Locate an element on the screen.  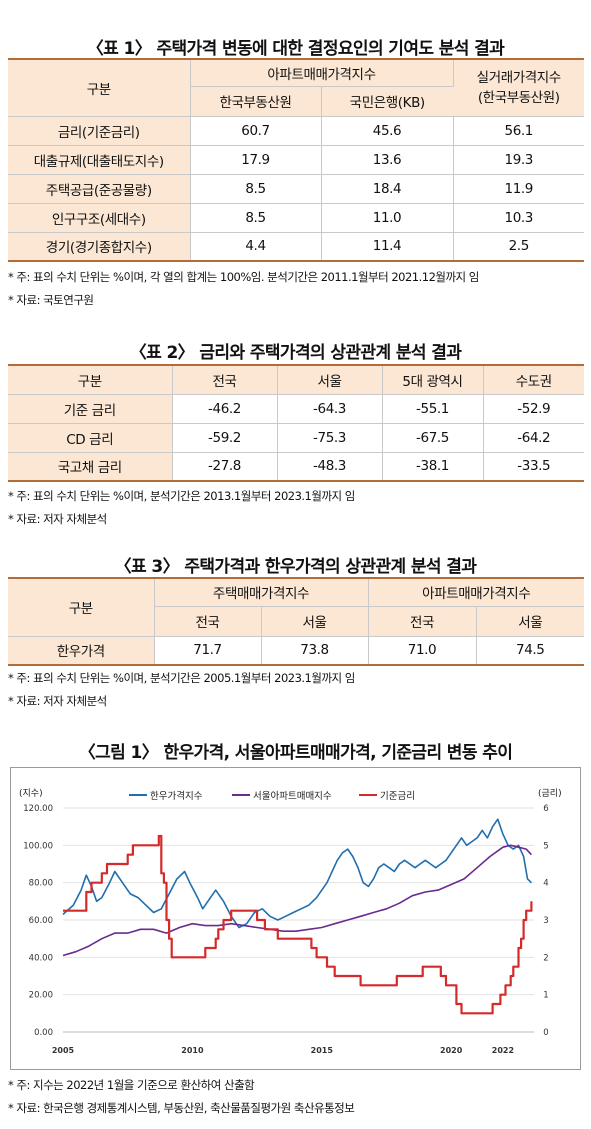
table2-cell: -48.3 is located at coordinates (330, 467).